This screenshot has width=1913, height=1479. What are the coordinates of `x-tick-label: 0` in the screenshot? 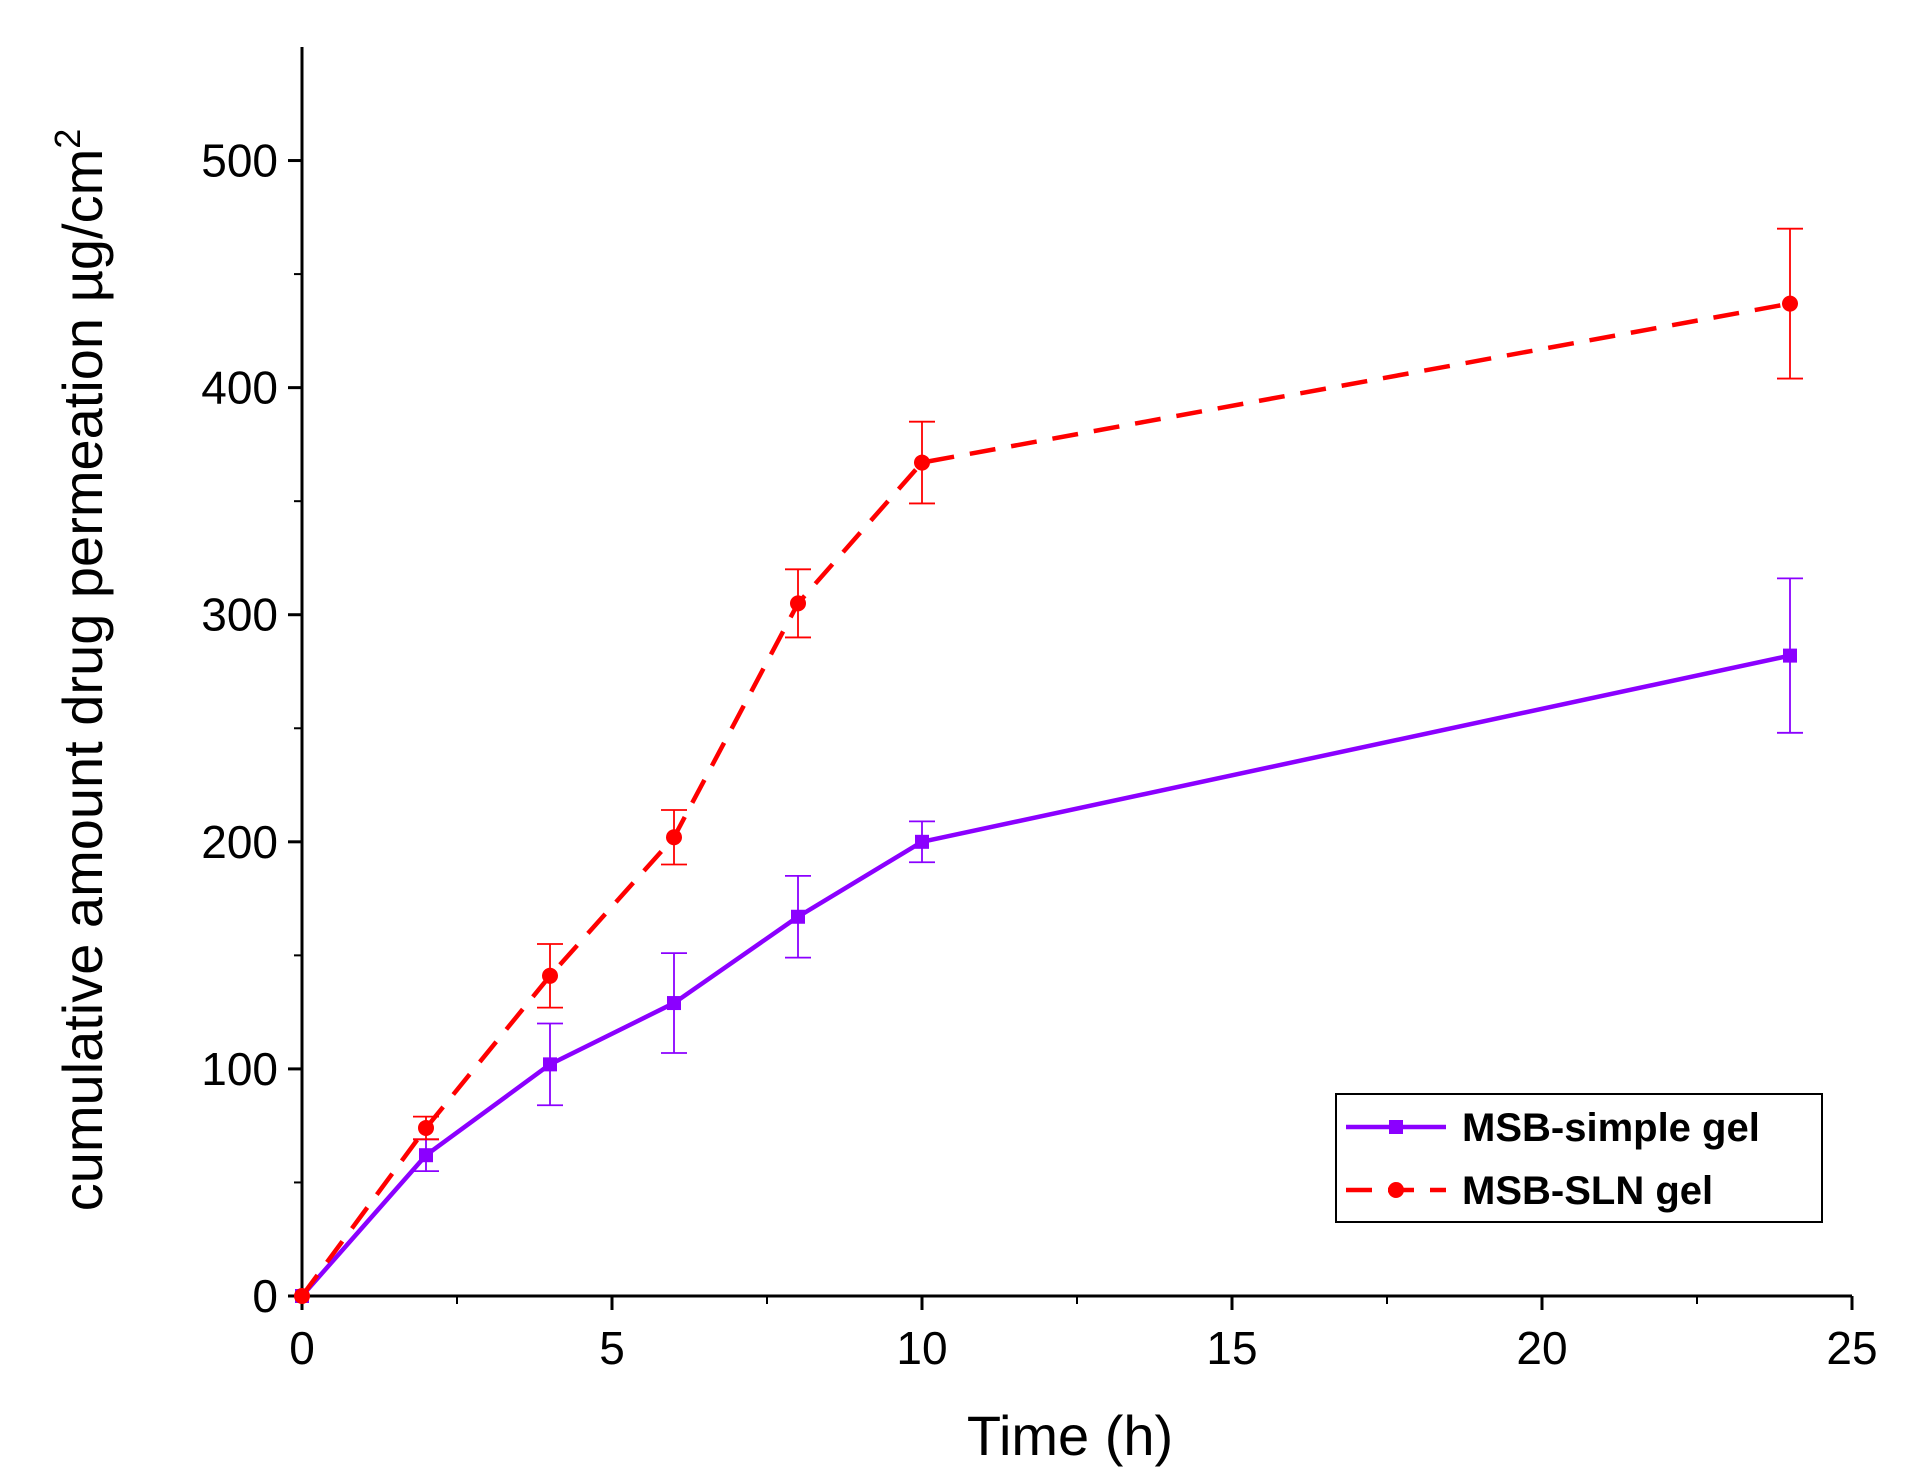 It's located at (302, 1348).